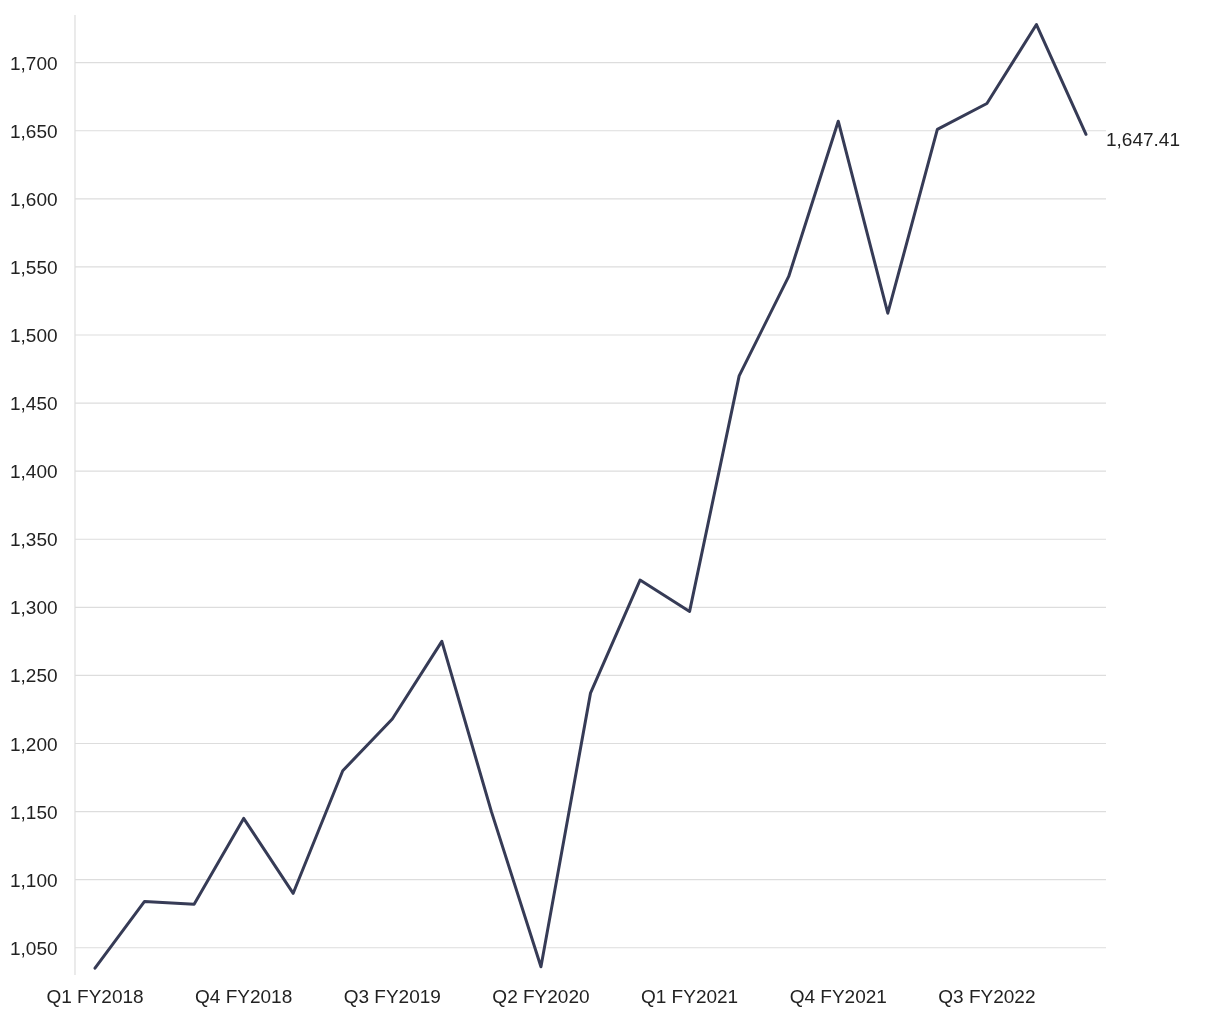  What do you see at coordinates (95, 996) in the screenshot?
I see `x-tick-label: Q1 FY2018` at bounding box center [95, 996].